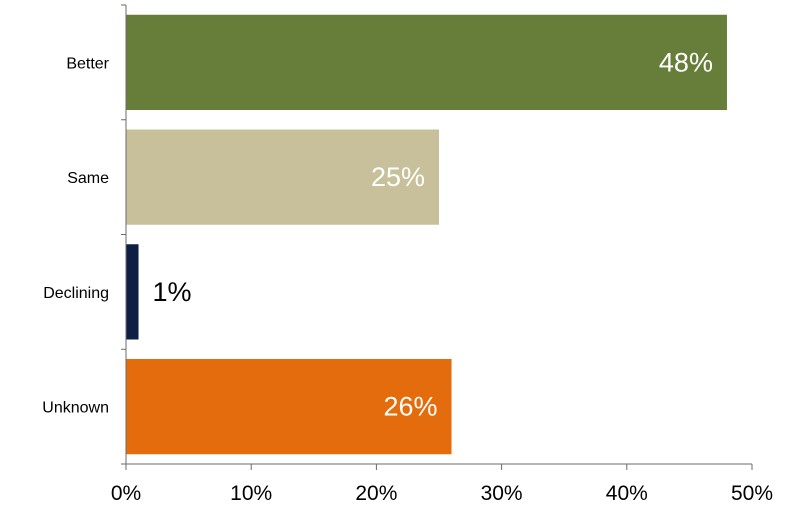  Describe the element at coordinates (410, 407) in the screenshot. I see `data-label-unknown: 26%` at that location.